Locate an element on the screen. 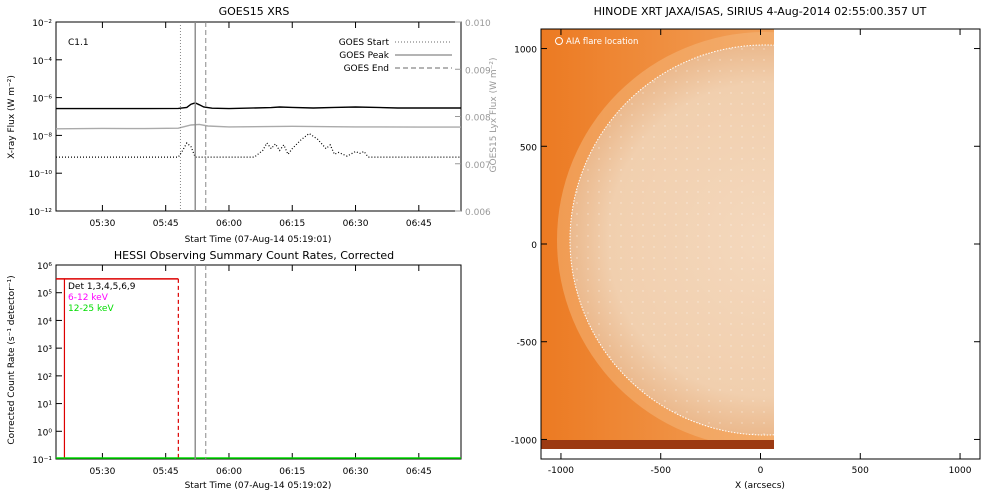 The width and height of the screenshot is (1000, 500). hessi-y-axis: 10⁻¹ 10⁰ 10¹ 10² 10³ 10⁴ 10⁵ 10⁶ is located at coordinates (47, 364).